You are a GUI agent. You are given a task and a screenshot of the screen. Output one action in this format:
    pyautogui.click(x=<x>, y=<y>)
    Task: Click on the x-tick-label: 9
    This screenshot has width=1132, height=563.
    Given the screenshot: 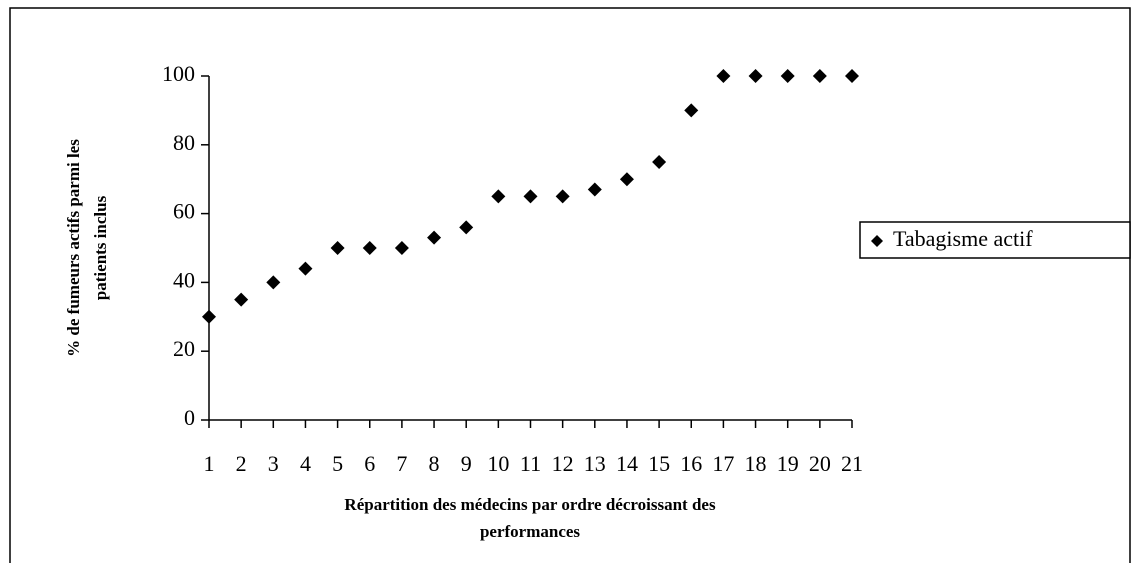 What is the action you would take?
    pyautogui.click(x=466, y=463)
    